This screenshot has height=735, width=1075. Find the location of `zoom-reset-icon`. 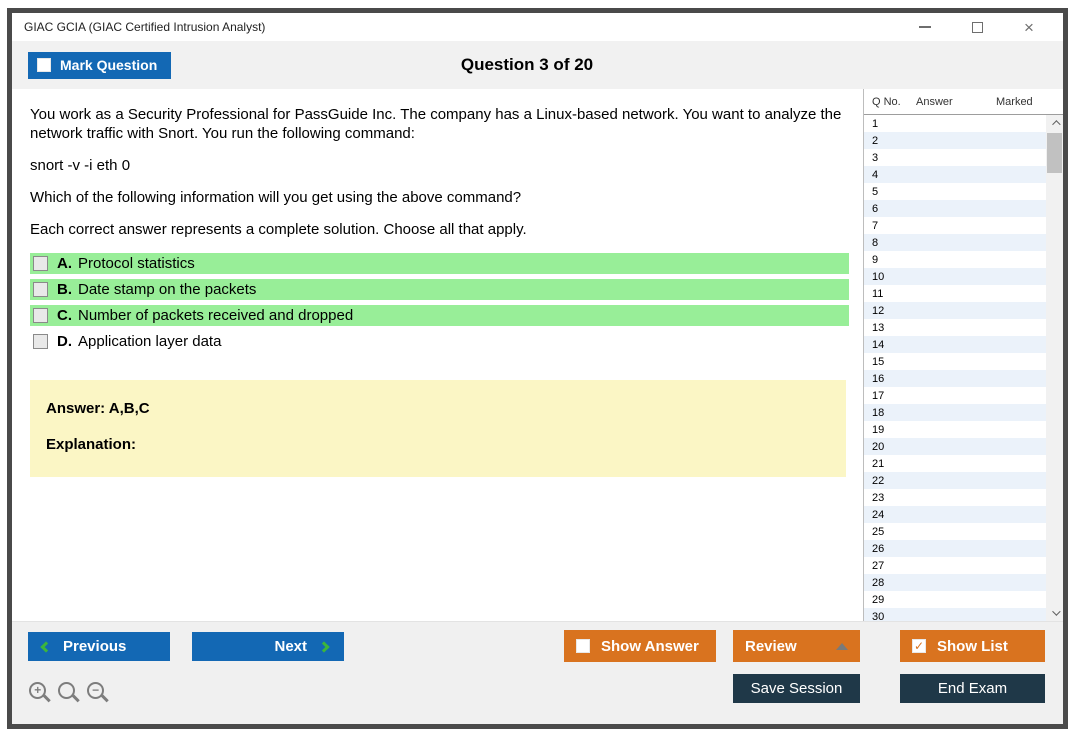

zoom-reset-icon is located at coordinates (66, 690).